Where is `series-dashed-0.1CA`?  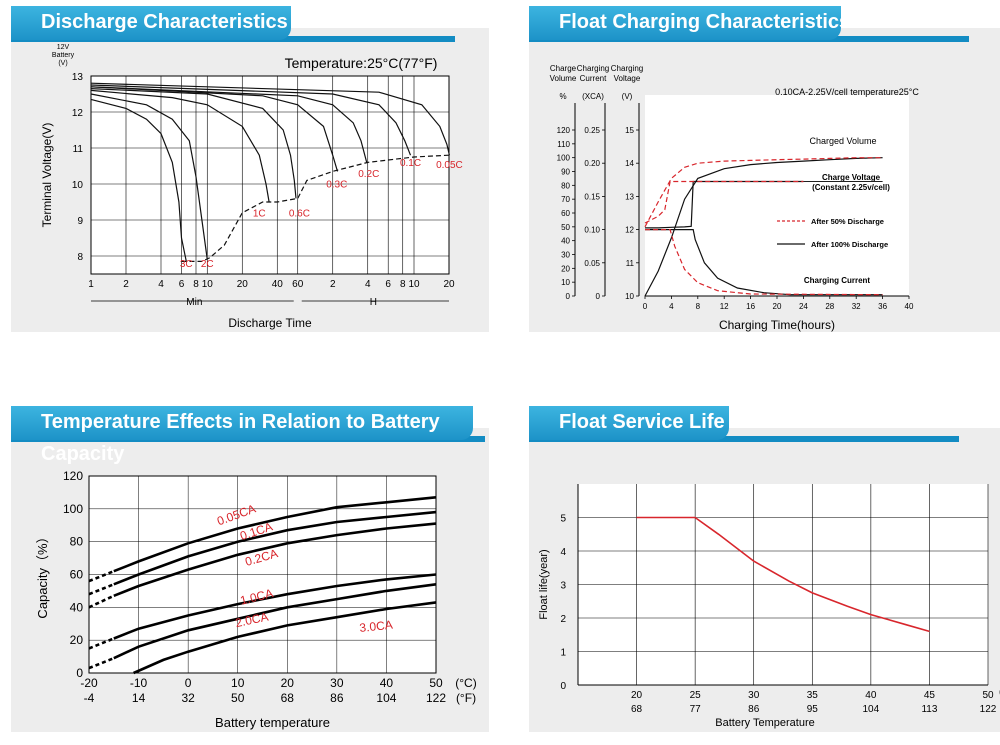
series-dashed-0.1CA is located at coordinates (101, 589).